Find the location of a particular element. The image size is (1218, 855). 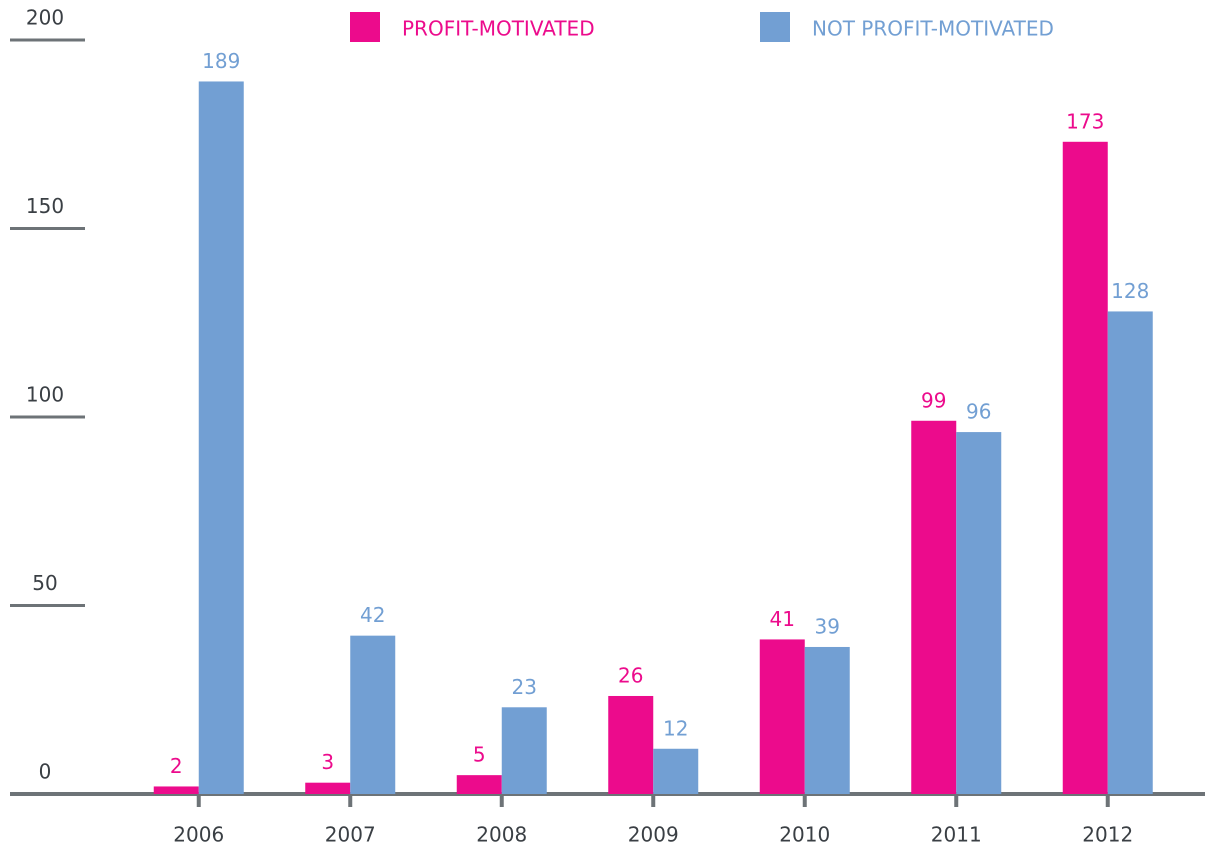

value-label: 3 is located at coordinates (327, 762).